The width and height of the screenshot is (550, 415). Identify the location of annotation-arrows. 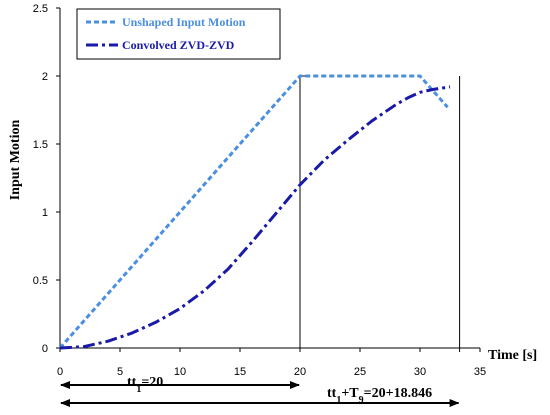
(260, 394).